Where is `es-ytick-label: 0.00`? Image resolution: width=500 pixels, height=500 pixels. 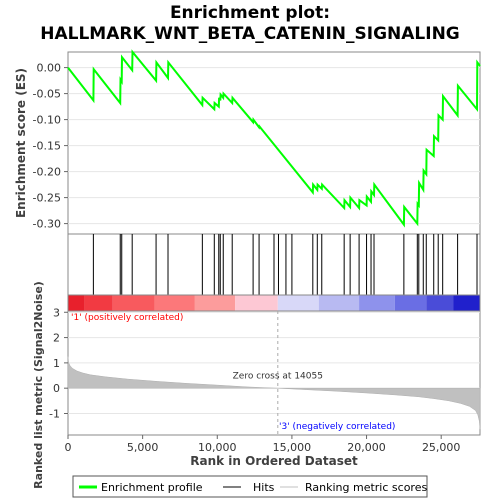
es-ytick-label: 0.00 is located at coordinates (49, 68).